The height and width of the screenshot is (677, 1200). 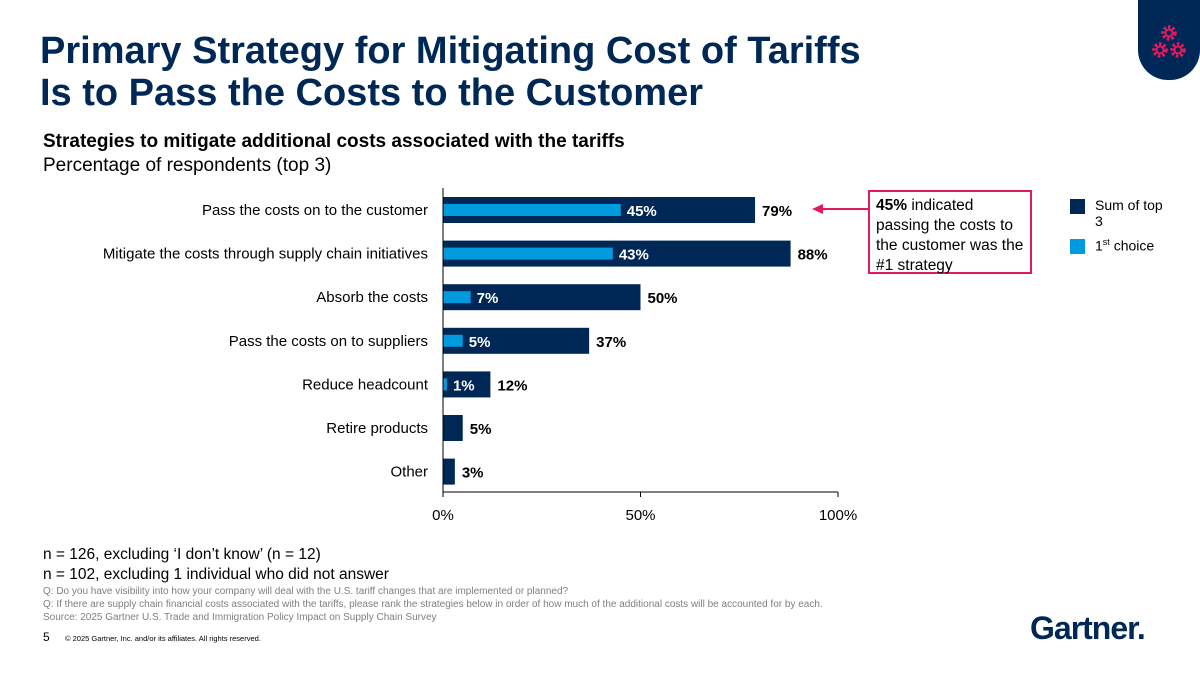 What do you see at coordinates (315, 210) in the screenshot?
I see `category-label: Pass the costs on to the customer` at bounding box center [315, 210].